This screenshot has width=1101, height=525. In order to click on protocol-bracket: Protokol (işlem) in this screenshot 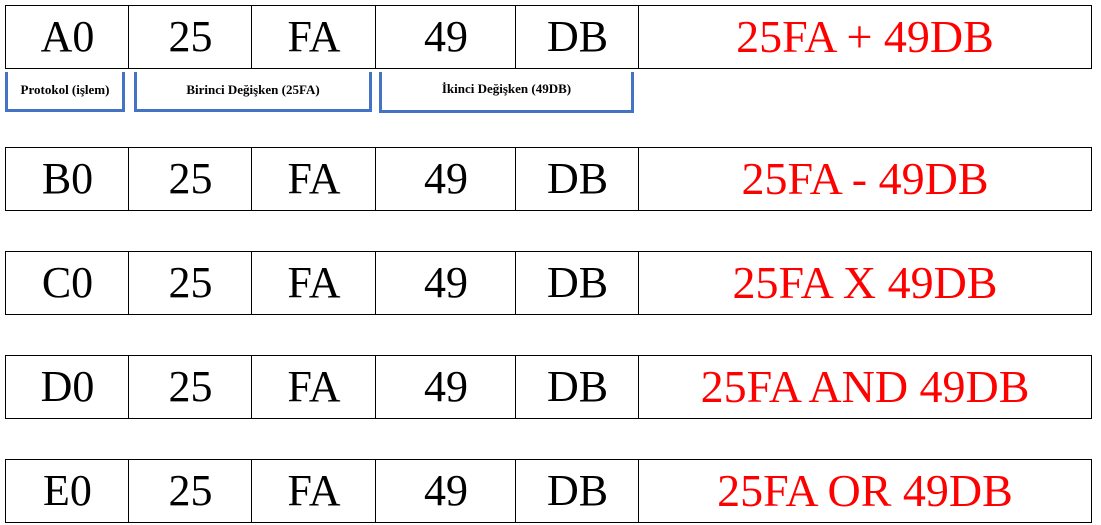, I will do `click(65, 92)`.